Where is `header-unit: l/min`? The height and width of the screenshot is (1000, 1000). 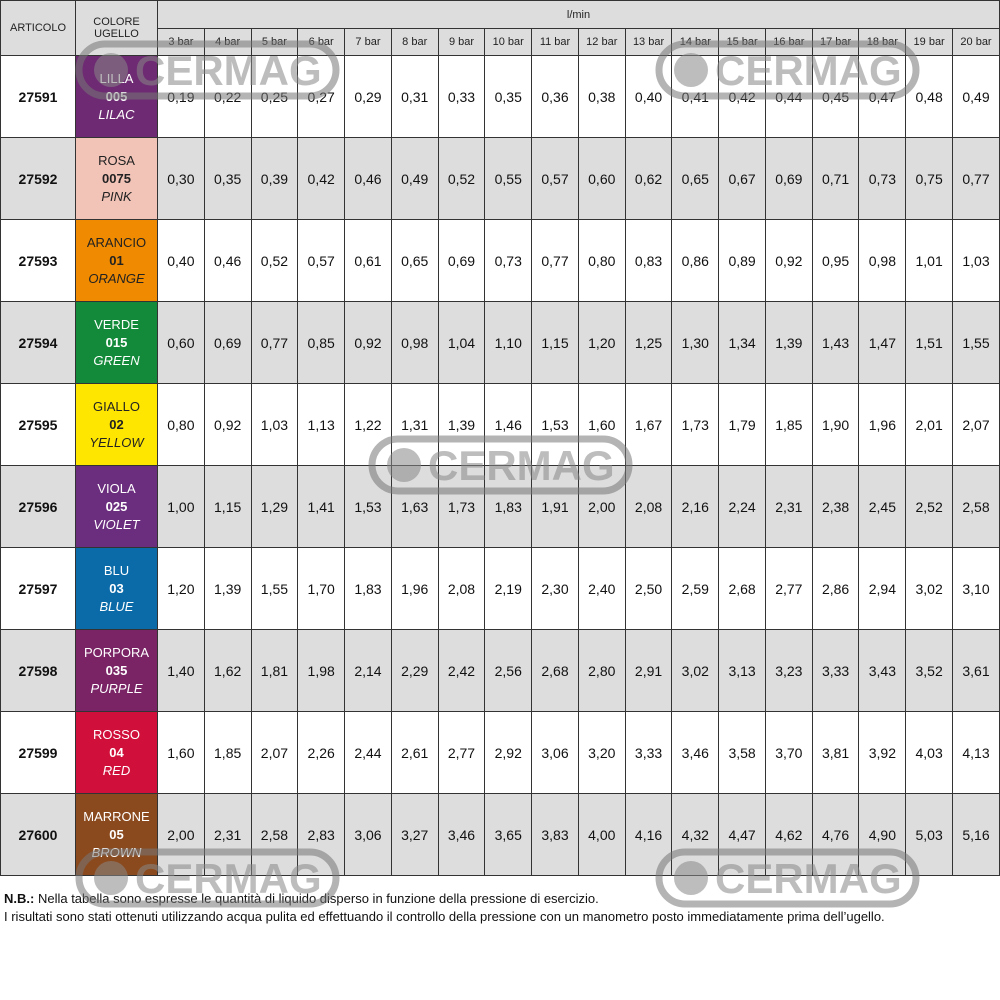
header-unit: l/min is located at coordinates (578, 14).